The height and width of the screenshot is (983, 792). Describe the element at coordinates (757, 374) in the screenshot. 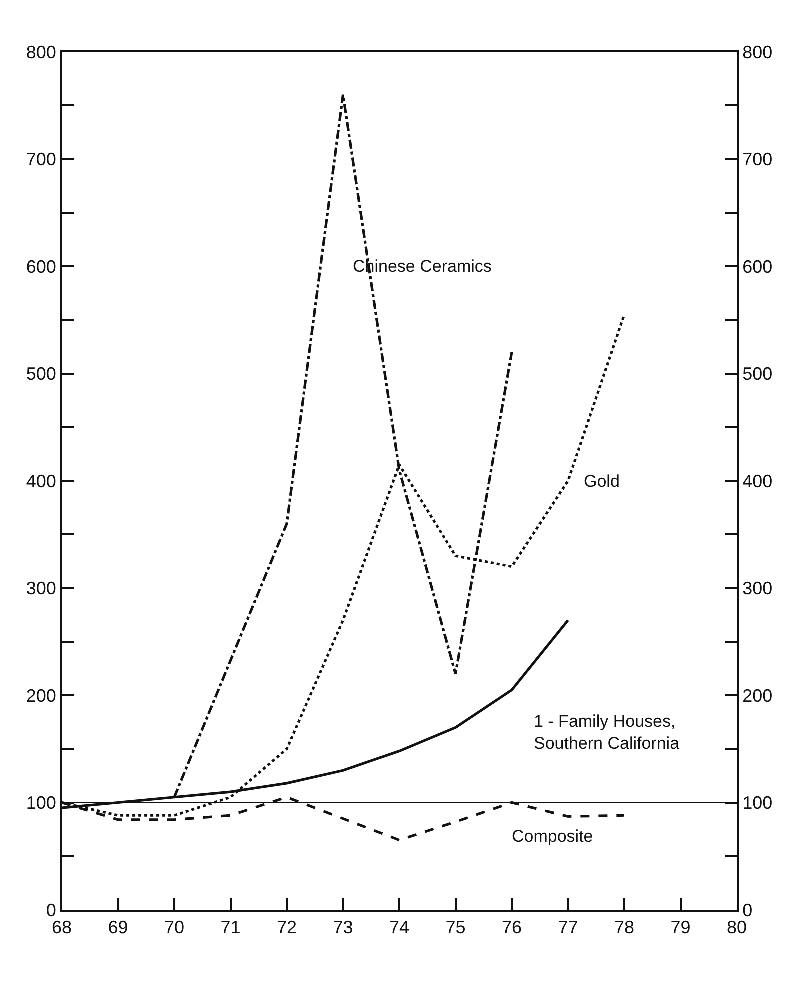

I see `y2-tick-label: 500` at that location.